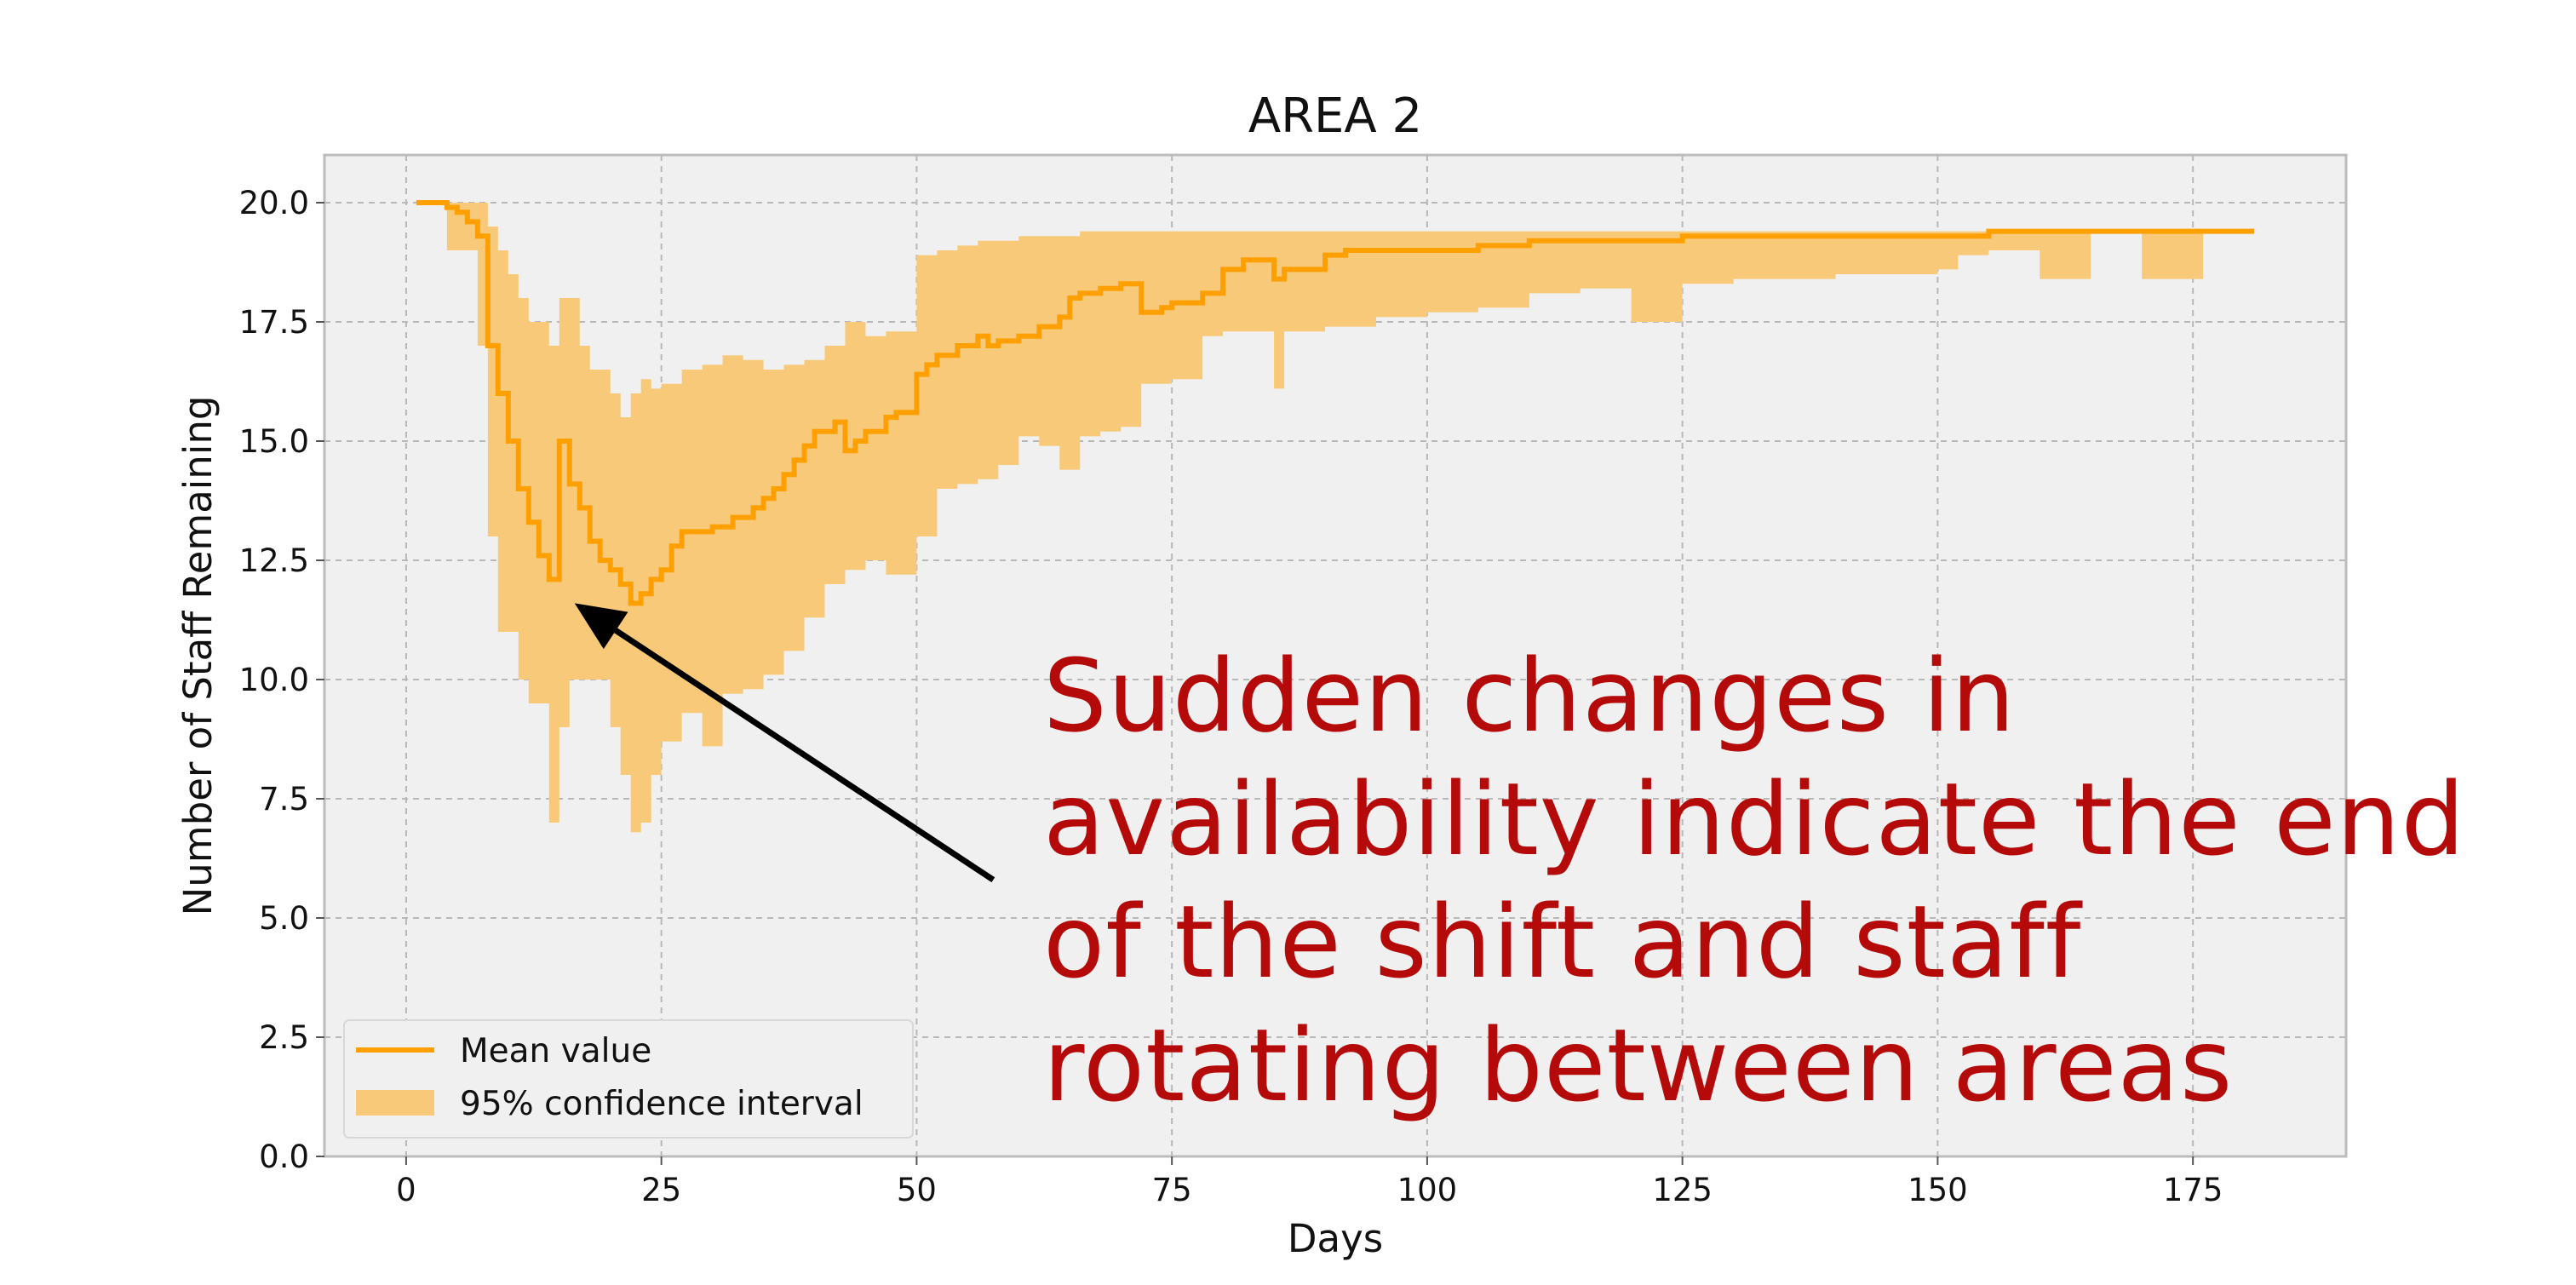 The width and height of the screenshot is (2576, 1285). I want to click on annotation-line-2: availability indicate the end, so click(1754, 819).